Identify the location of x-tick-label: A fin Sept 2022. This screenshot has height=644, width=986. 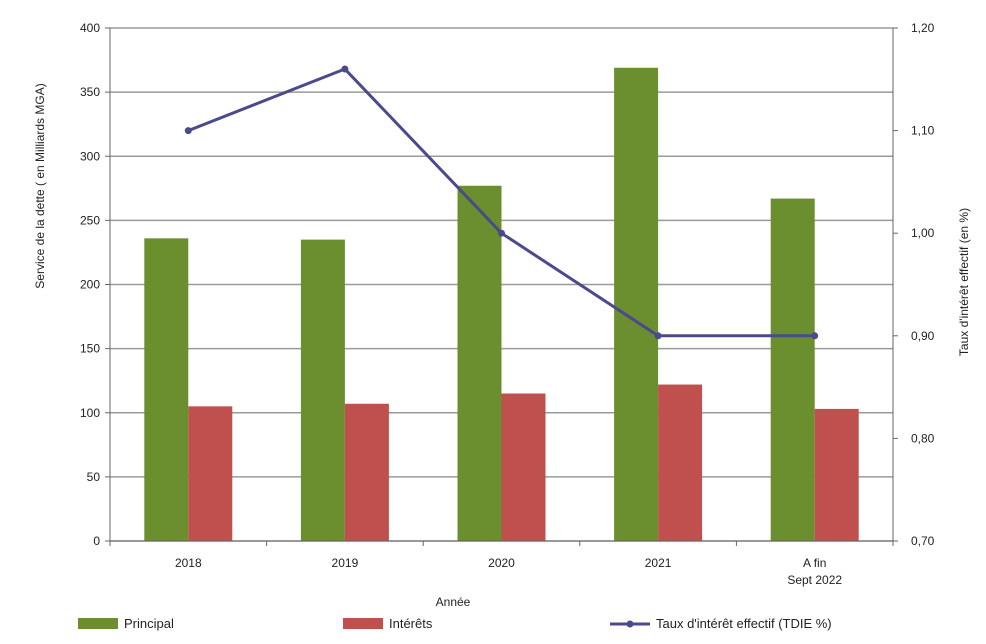
(814, 571).